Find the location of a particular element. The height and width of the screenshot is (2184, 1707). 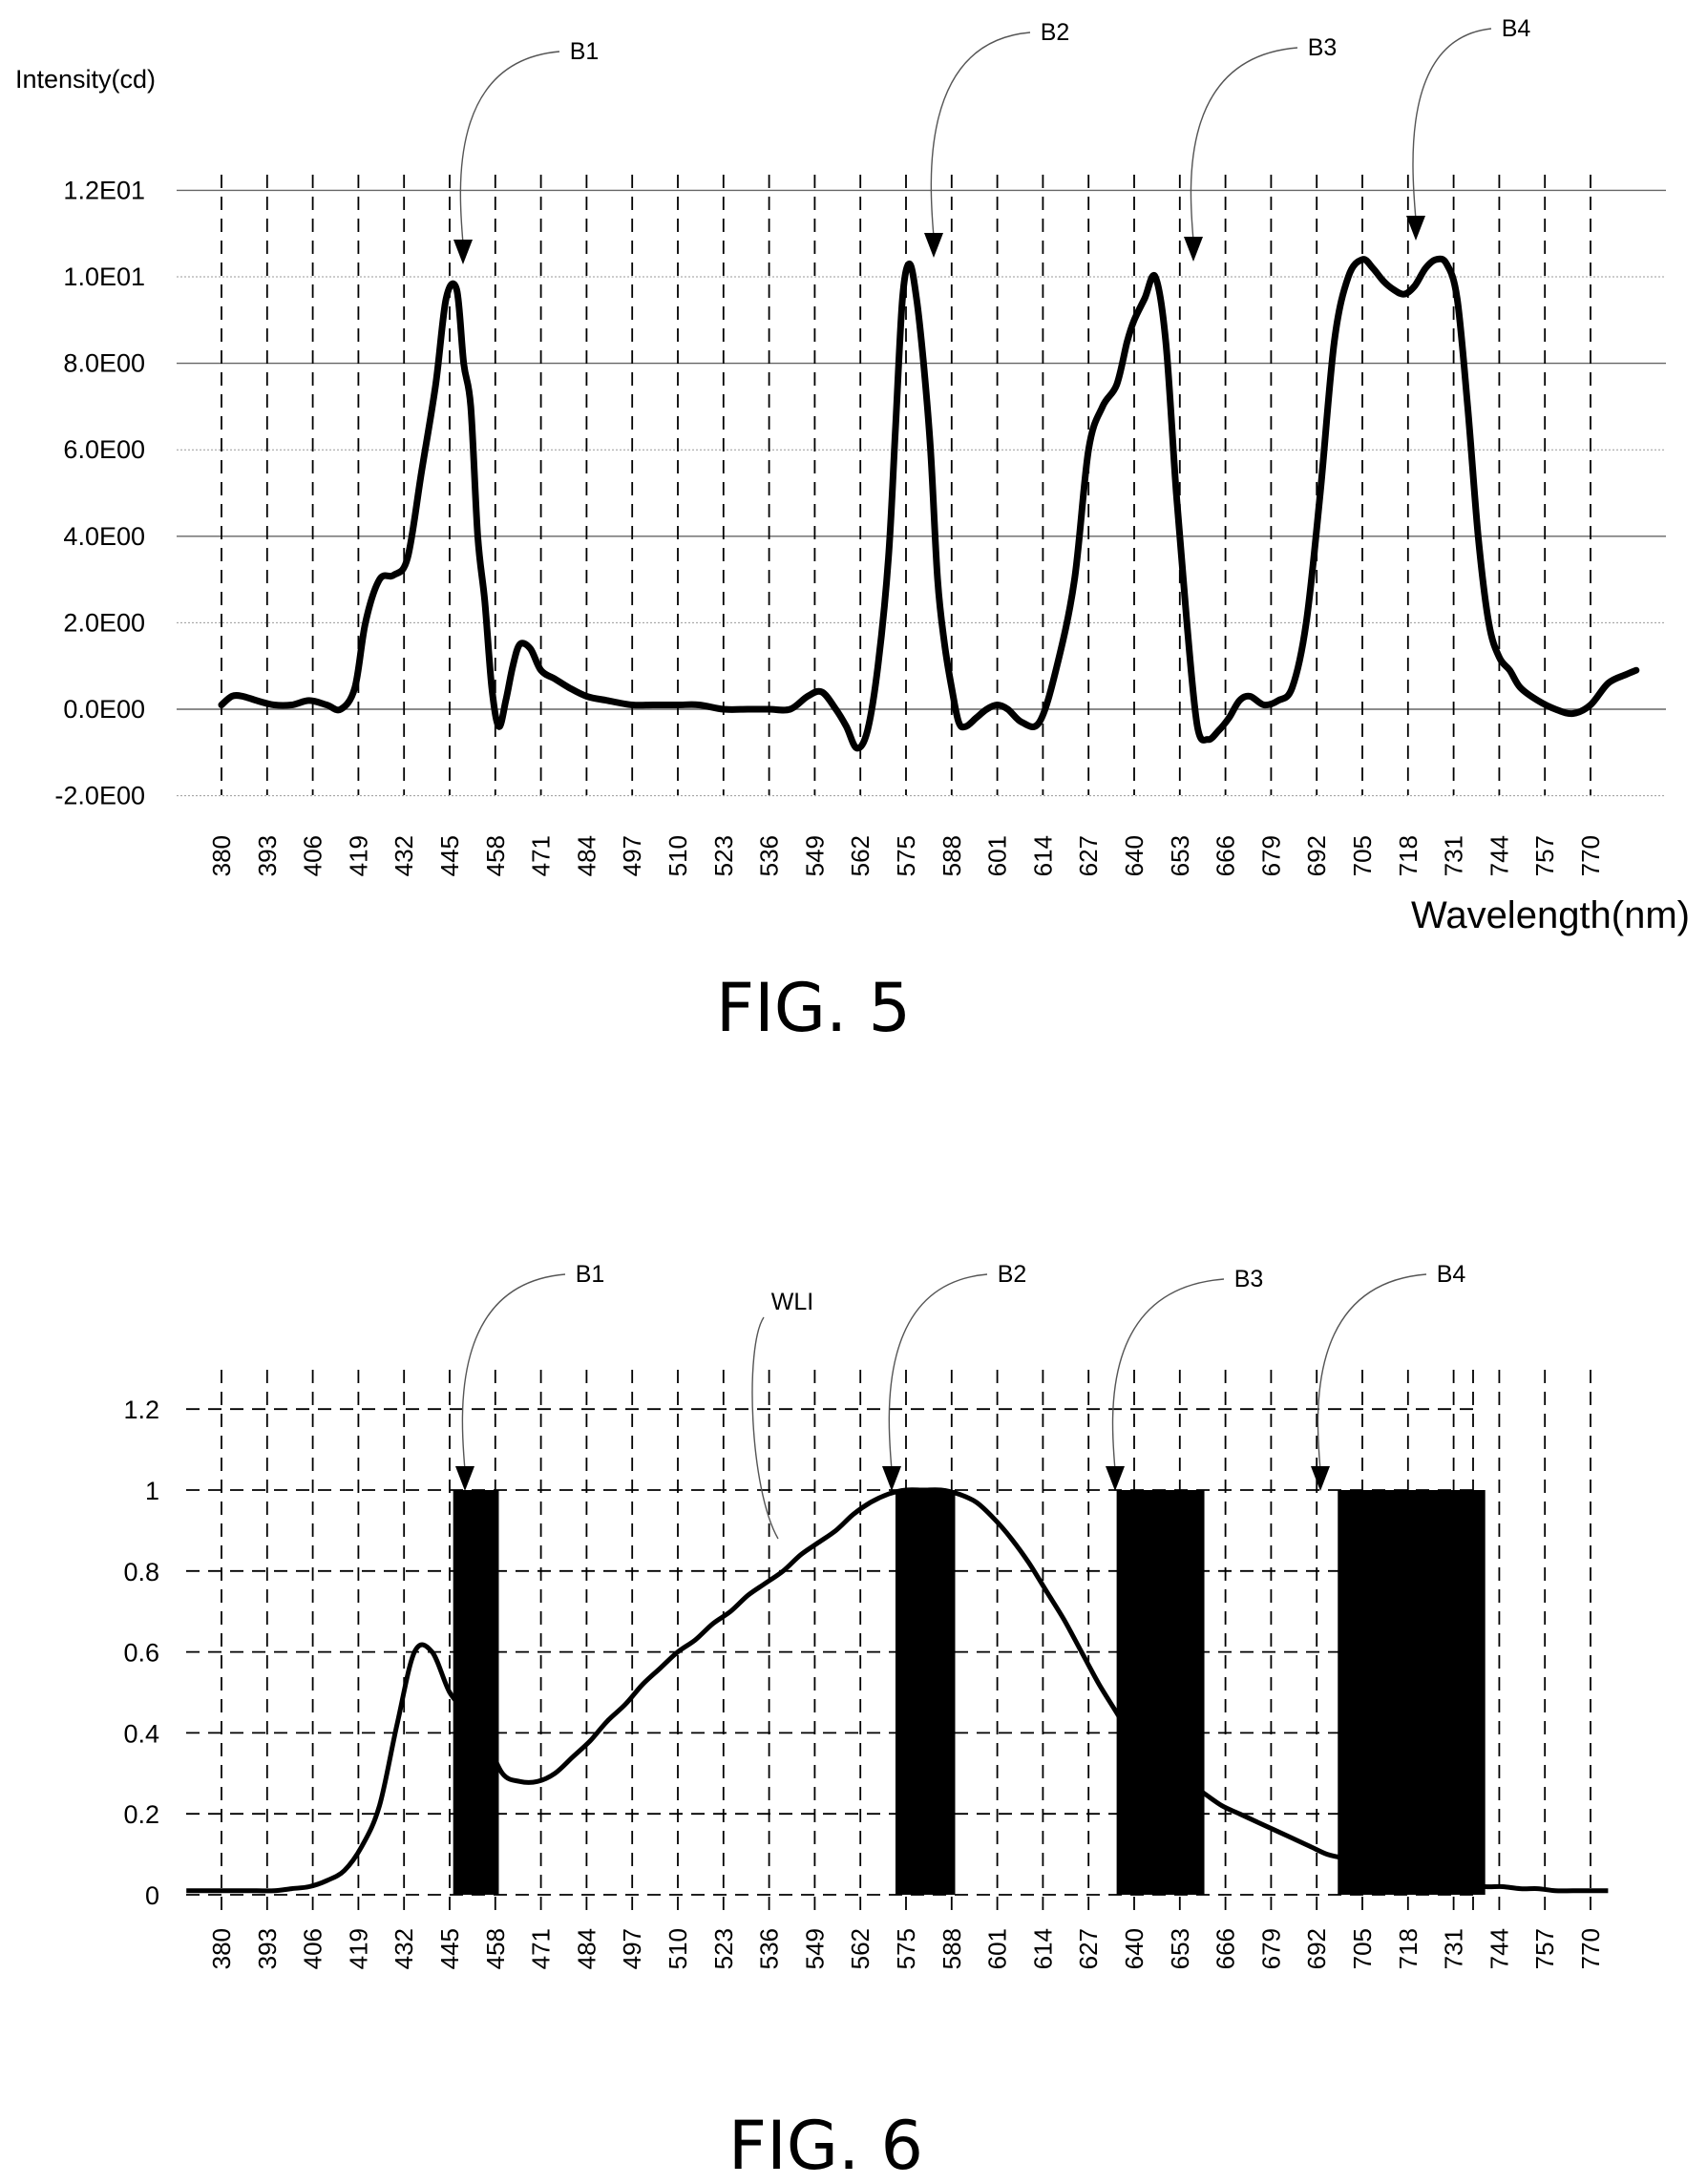

fig5-x-tick-label: 601 is located at coordinates (998, 856).